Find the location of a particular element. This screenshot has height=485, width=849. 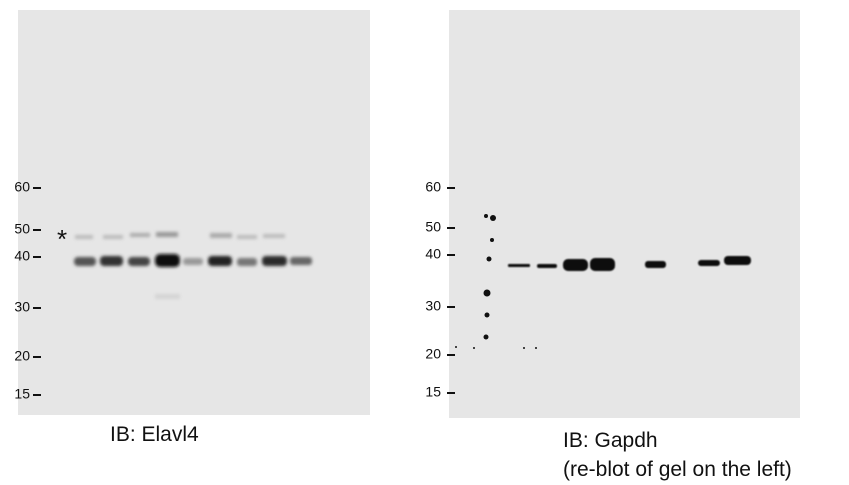

ladder-dots is located at coordinates (496, 281).